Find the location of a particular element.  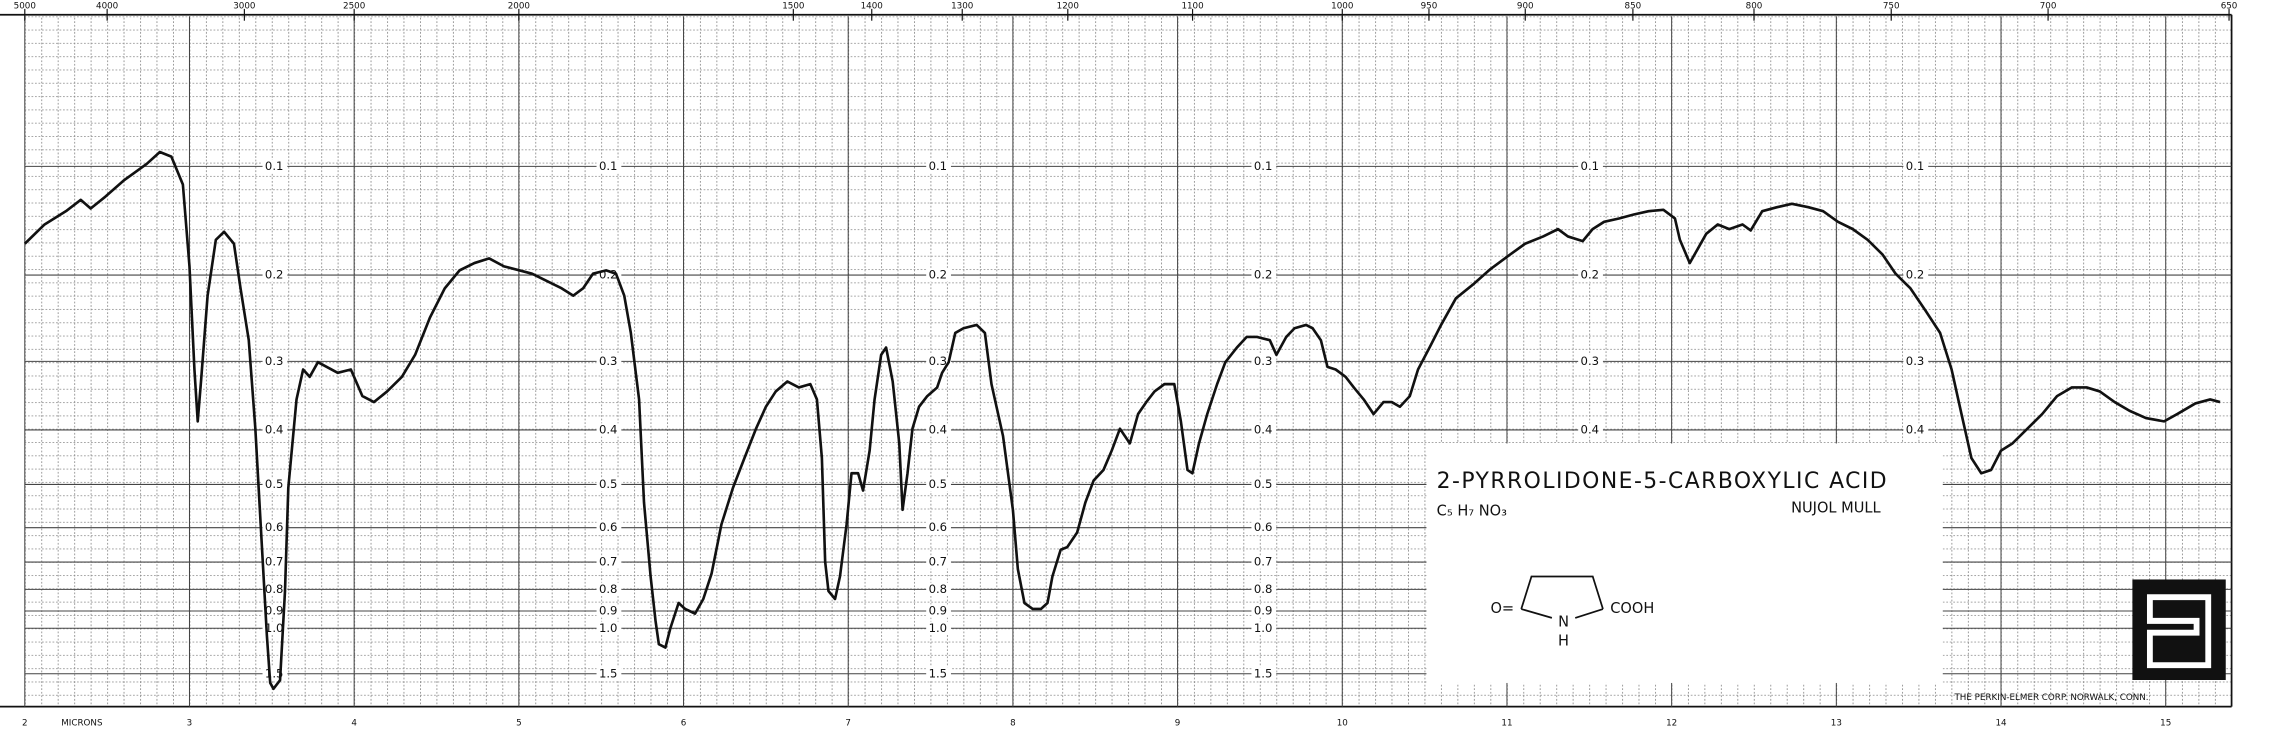

structure-ring is located at coordinates (1562, 597).